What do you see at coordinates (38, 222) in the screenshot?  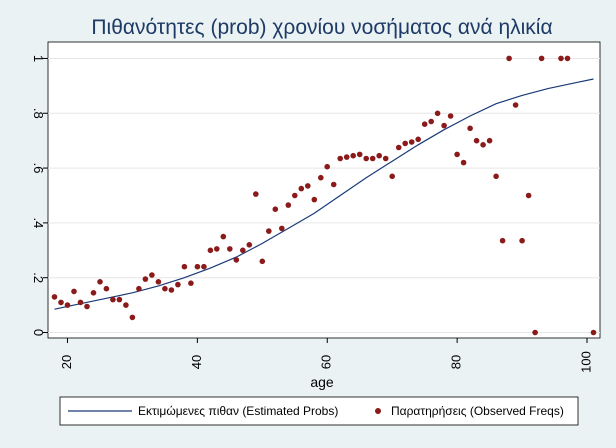 I see `y-tick-label: .4` at bounding box center [38, 222].